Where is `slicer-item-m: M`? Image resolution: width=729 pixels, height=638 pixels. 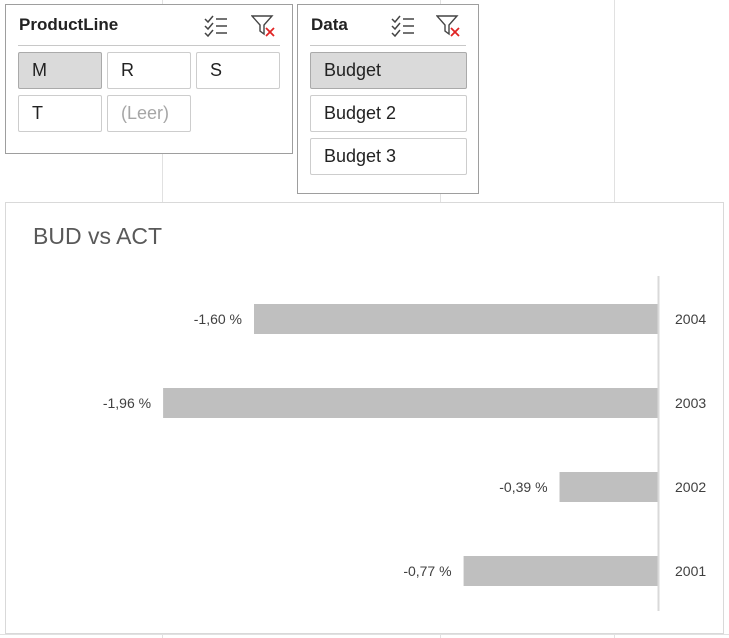 slicer-item-m: M is located at coordinates (60, 70).